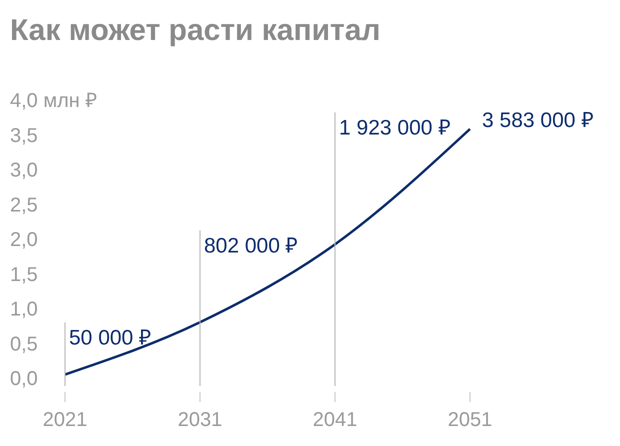 The width and height of the screenshot is (620, 446). What do you see at coordinates (24, 171) in the screenshot?
I see `y-tick-label: 3,0` at bounding box center [24, 171].